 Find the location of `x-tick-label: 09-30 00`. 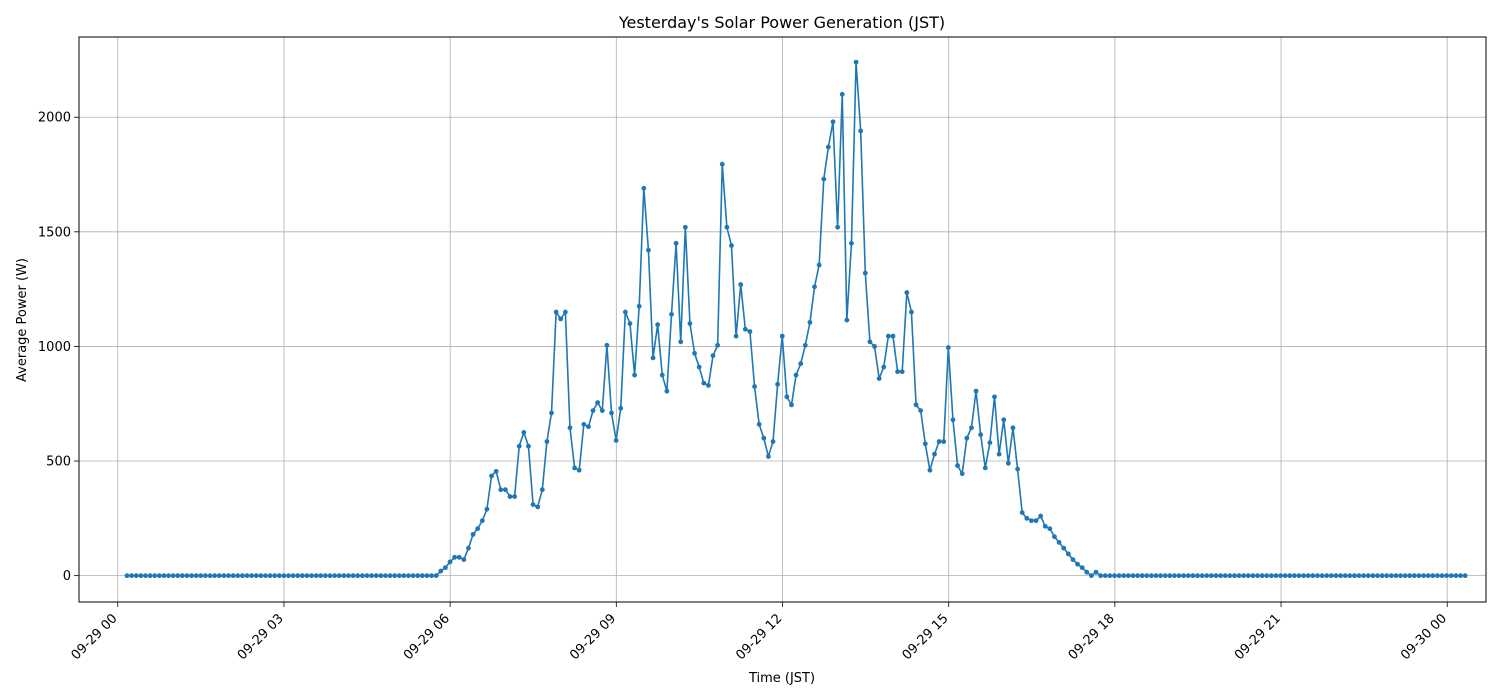

x-tick-label: 09-30 00 is located at coordinates (1424, 637).